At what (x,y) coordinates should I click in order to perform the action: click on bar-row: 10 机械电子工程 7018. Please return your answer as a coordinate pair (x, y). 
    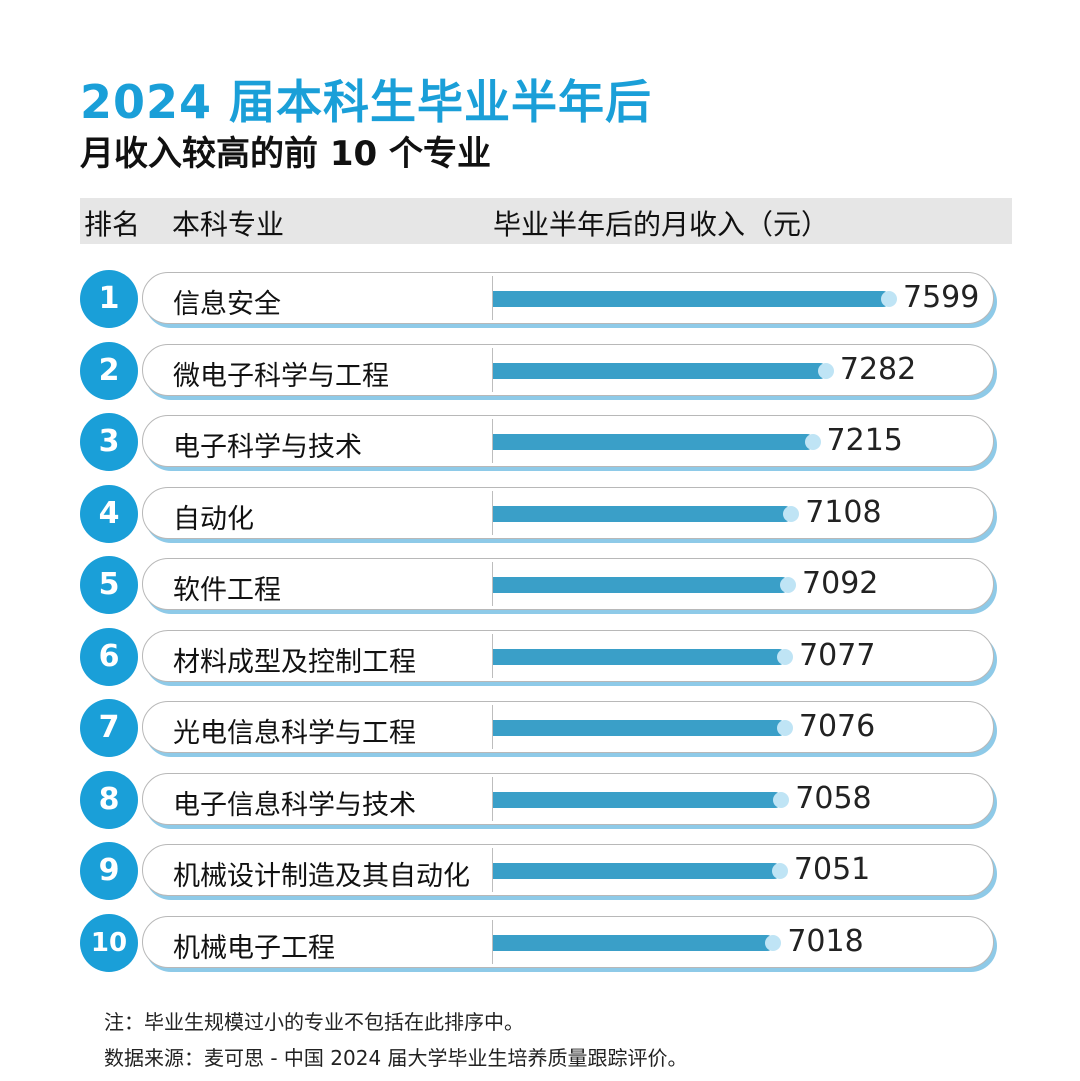
    Looking at the image, I should click on (546, 942).